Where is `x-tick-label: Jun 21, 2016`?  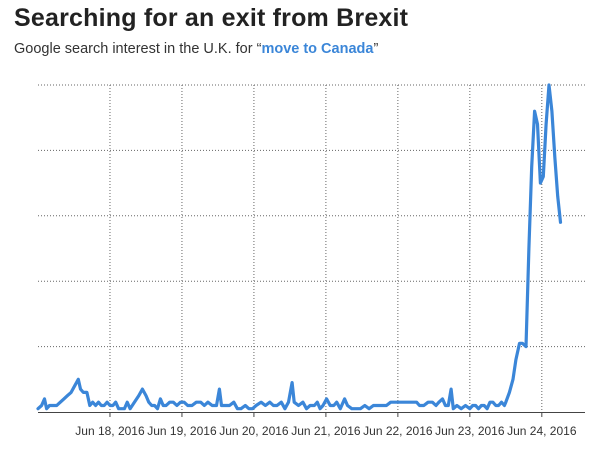 x-tick-label: Jun 21, 2016 is located at coordinates (326, 431).